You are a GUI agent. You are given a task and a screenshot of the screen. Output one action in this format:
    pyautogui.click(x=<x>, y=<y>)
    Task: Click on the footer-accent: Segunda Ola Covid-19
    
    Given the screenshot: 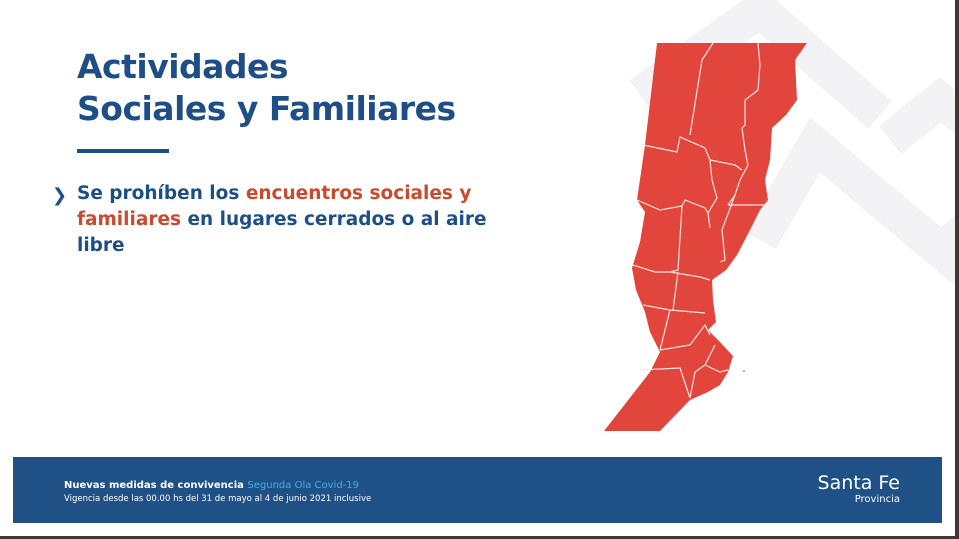 What is the action you would take?
    pyautogui.click(x=303, y=485)
    